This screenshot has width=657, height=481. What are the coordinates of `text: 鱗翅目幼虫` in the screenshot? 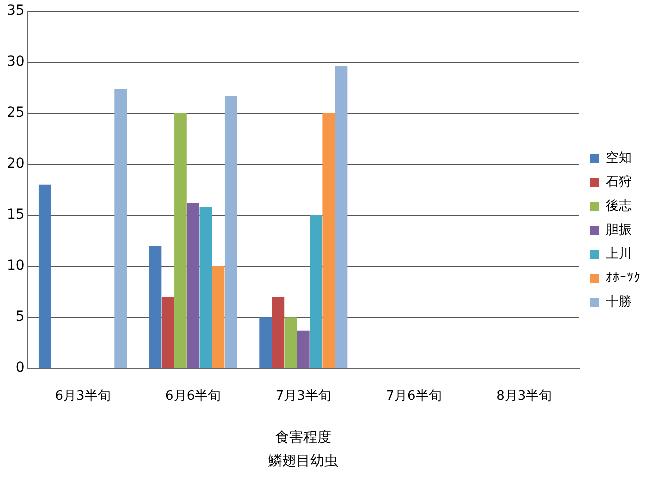 It's located at (303, 462).